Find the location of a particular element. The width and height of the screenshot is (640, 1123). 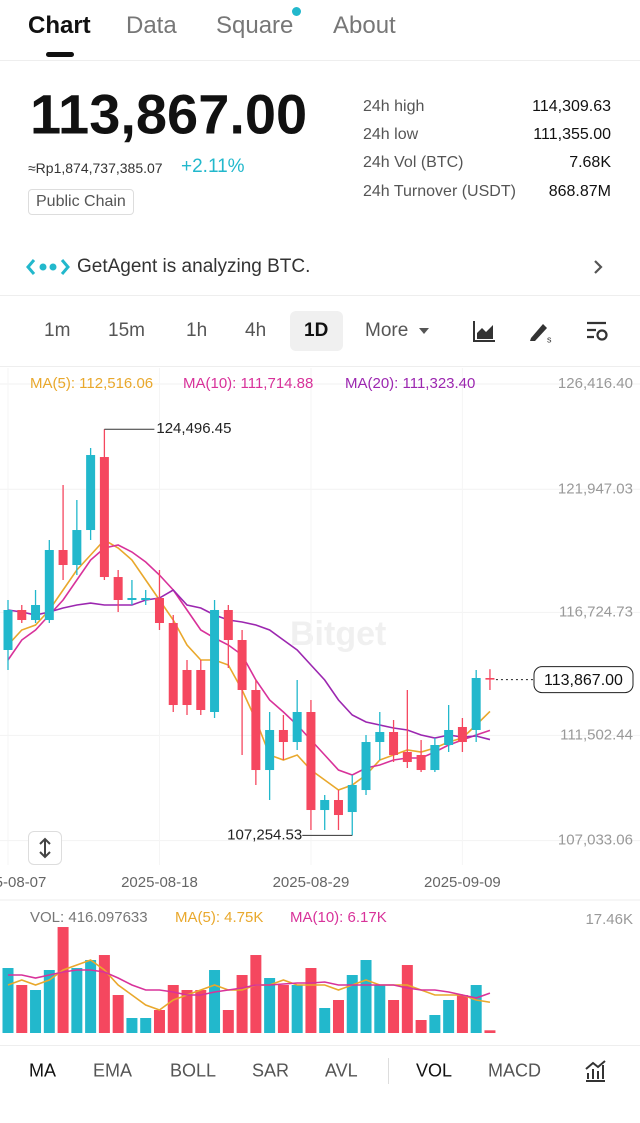

watermark: Bitget is located at coordinates (338, 634).